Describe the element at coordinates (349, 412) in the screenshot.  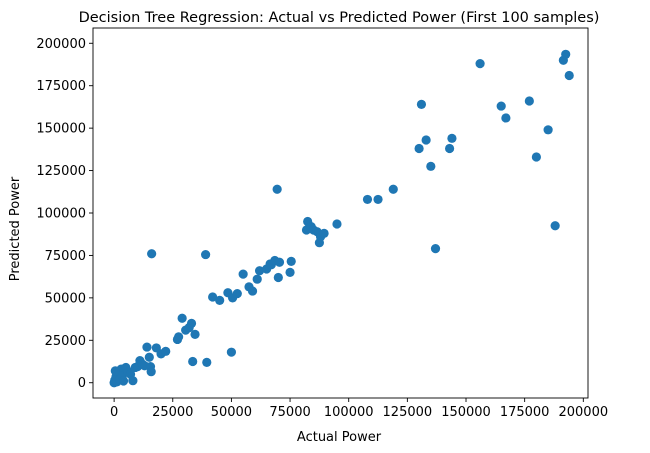
I see `x-tick-label: 100000` at that location.